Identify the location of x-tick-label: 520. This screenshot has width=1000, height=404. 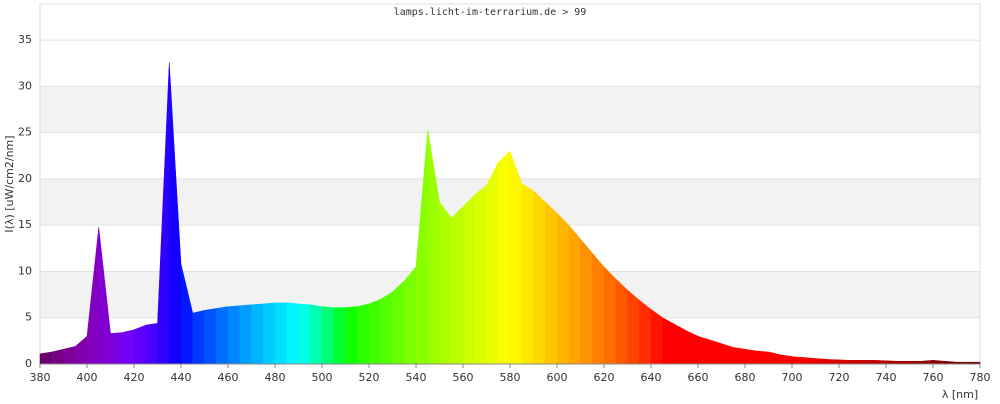
(369, 377).